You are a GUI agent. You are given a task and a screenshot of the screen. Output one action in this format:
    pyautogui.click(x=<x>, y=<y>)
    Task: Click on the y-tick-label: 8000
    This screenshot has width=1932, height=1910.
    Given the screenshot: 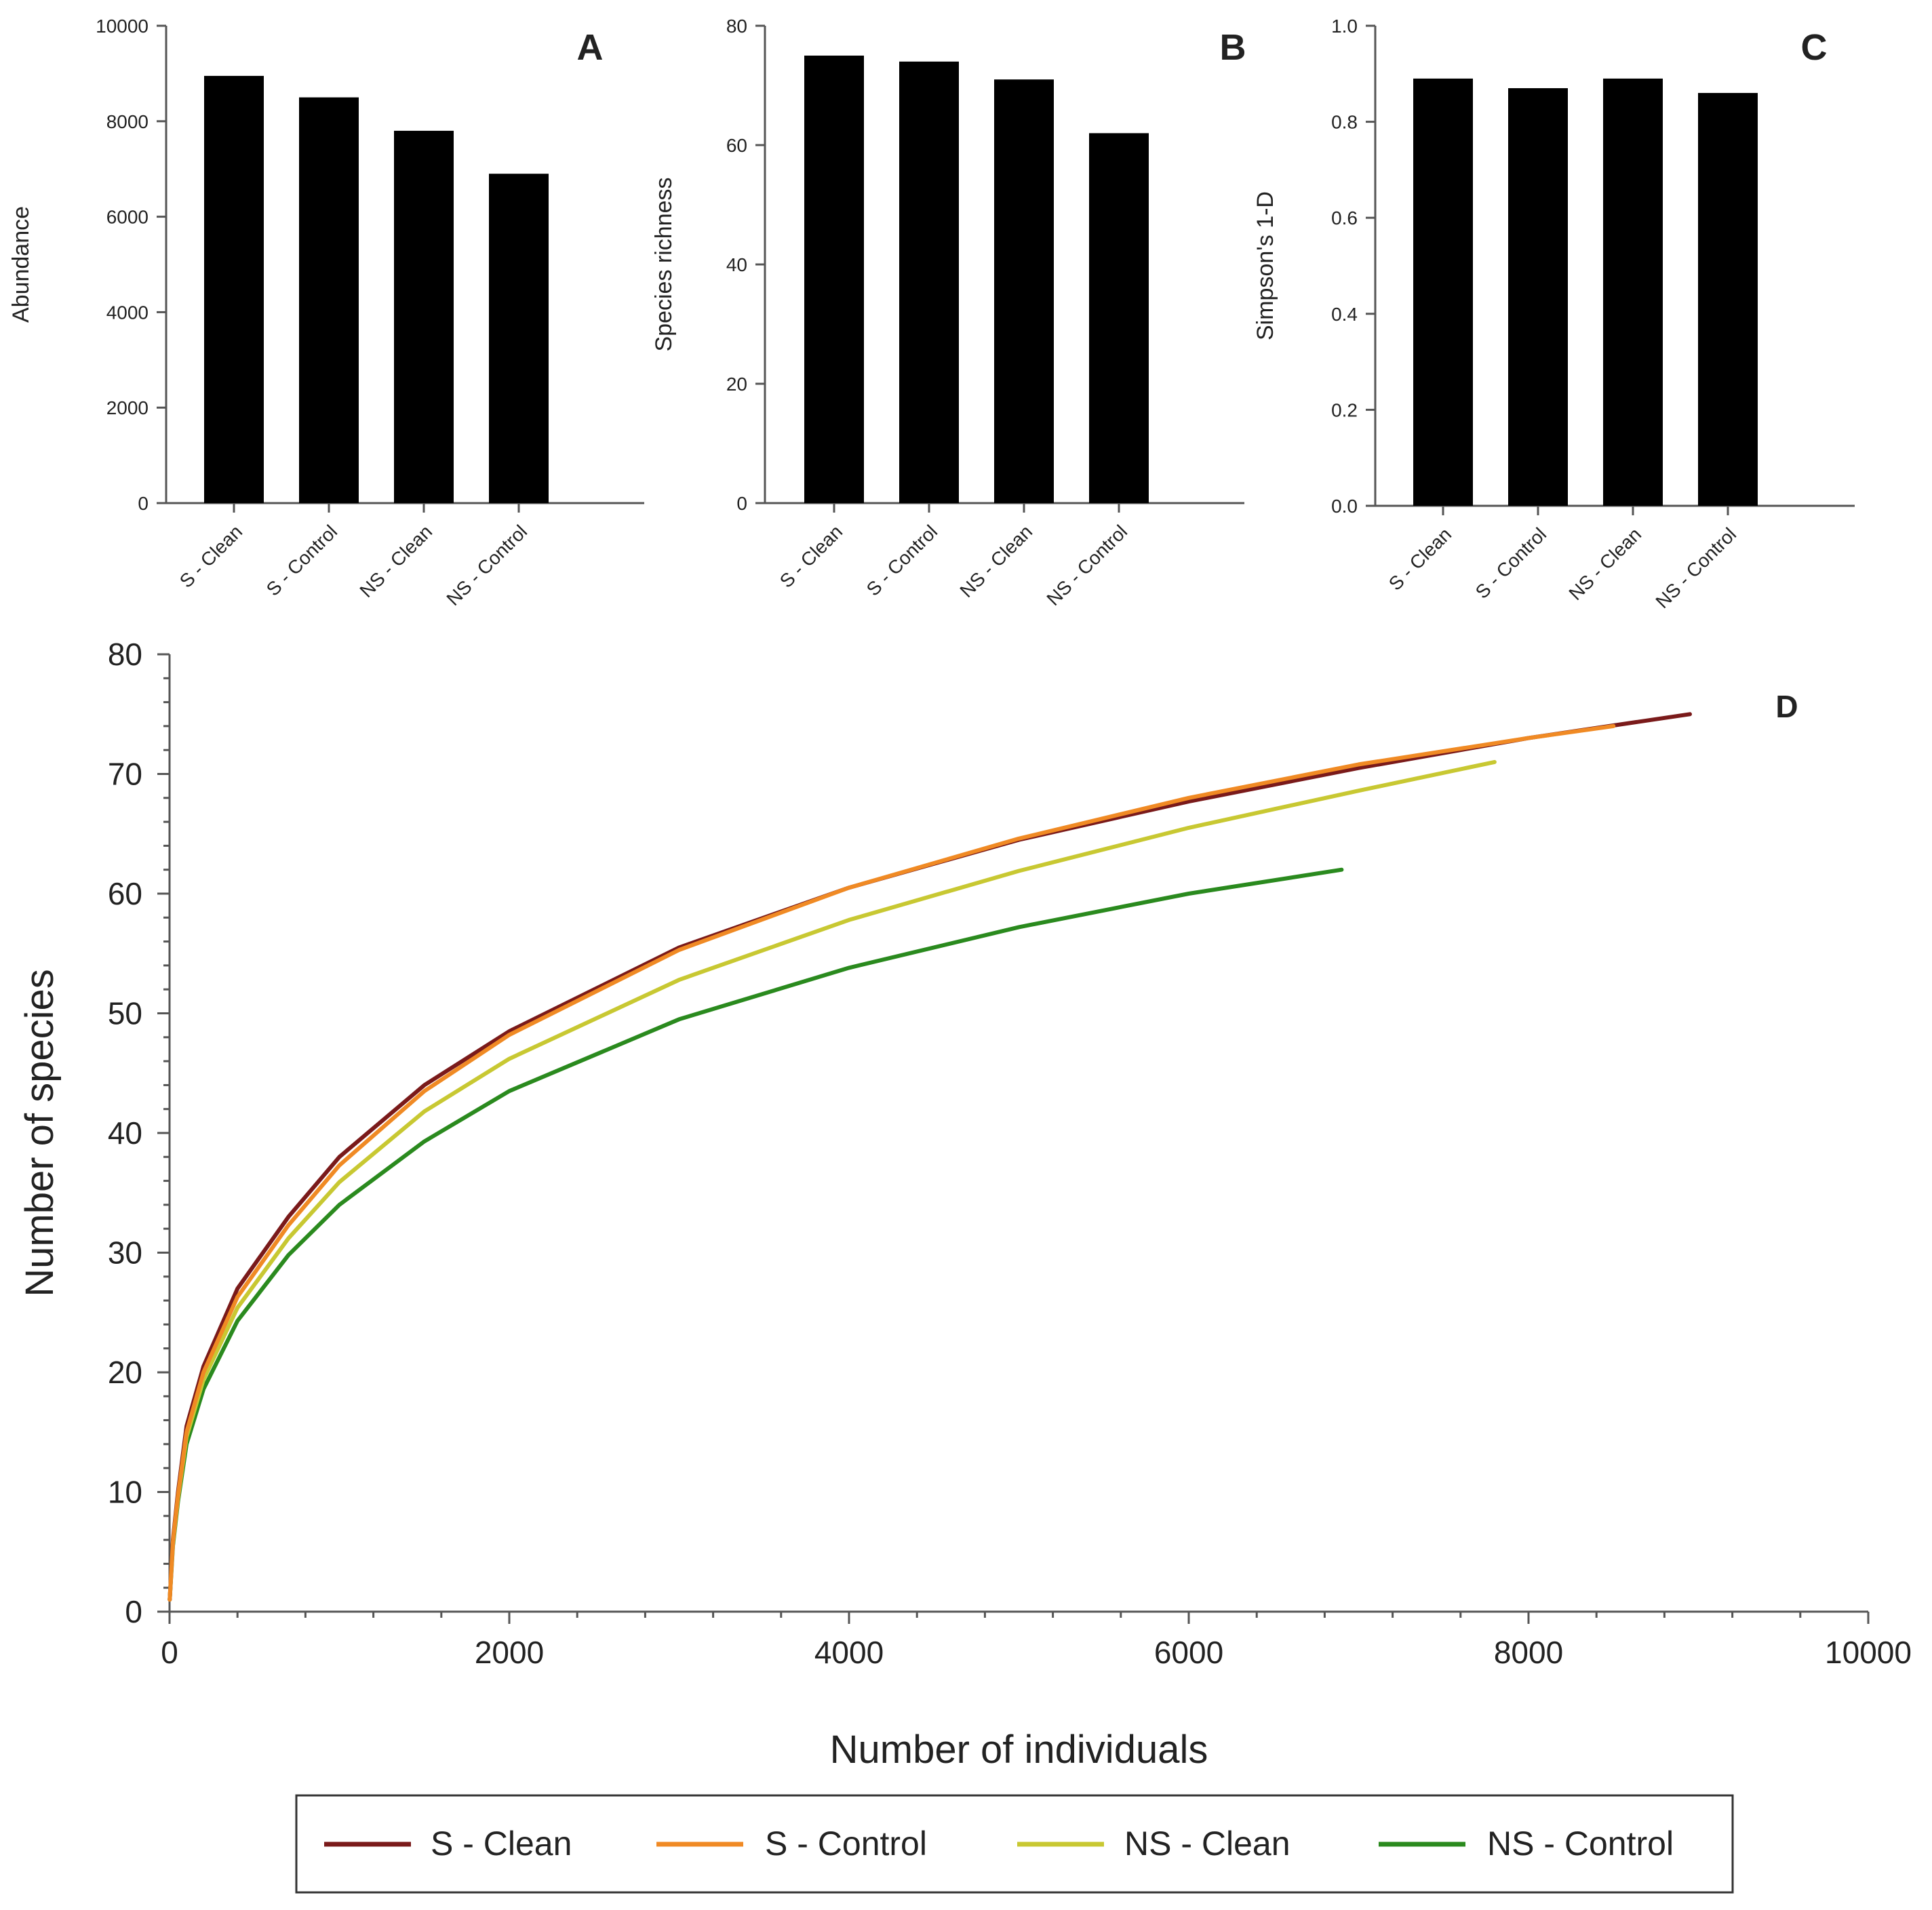 What is the action you would take?
    pyautogui.click(x=127, y=122)
    